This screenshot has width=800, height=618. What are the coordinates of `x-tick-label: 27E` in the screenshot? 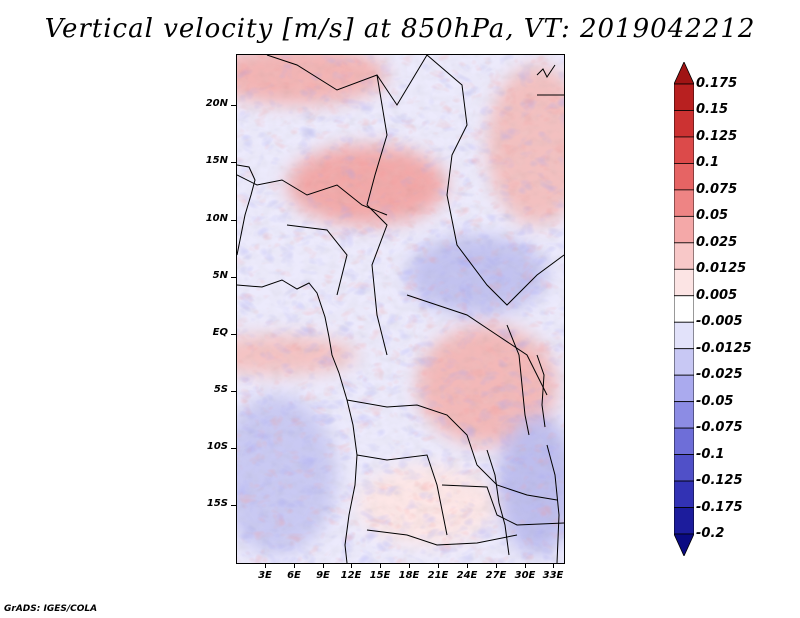 It's located at (496, 575).